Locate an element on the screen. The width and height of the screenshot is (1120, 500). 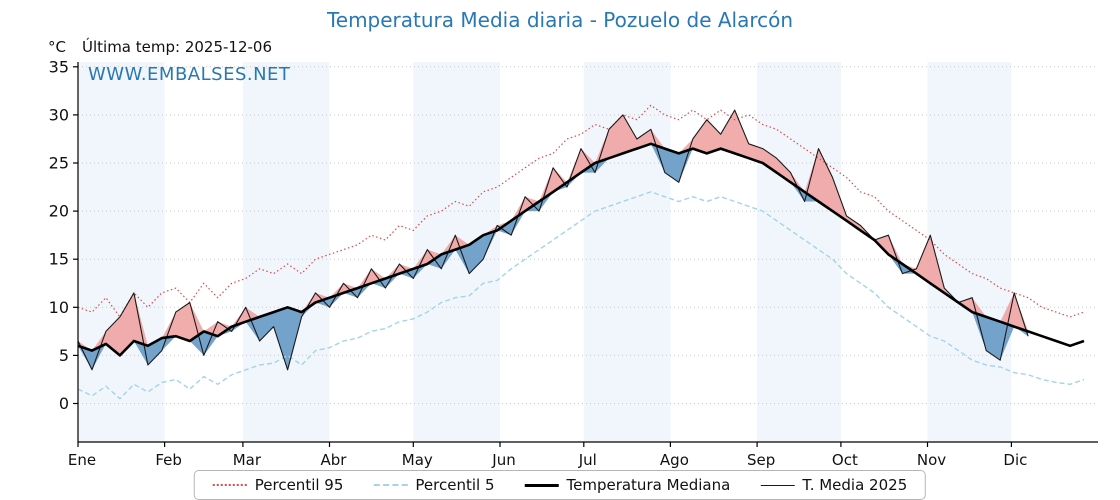
legend-label: Temperatura Mediana is located at coordinates (648, 485).